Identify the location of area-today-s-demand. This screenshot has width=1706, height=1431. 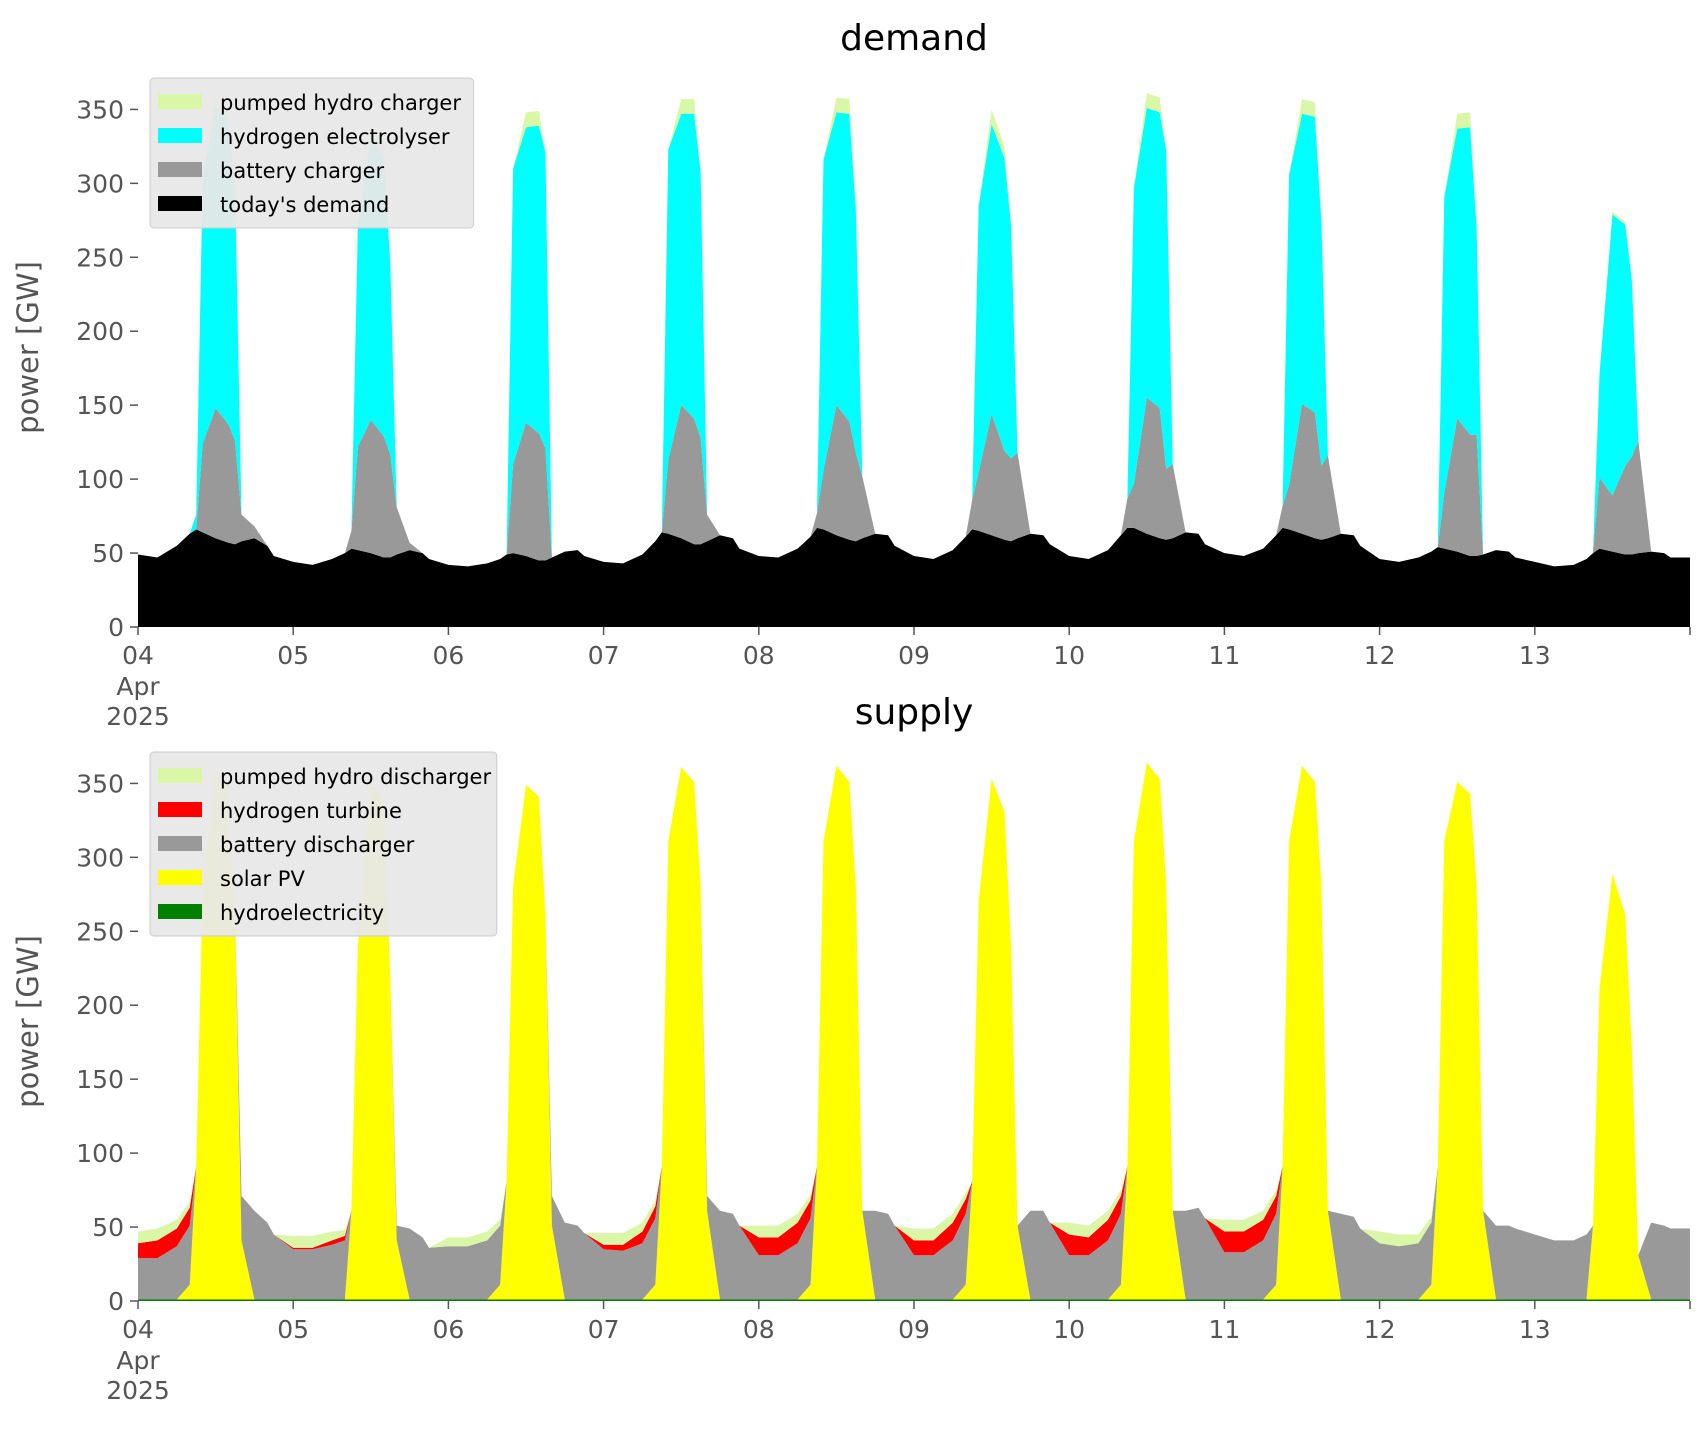
(914, 577).